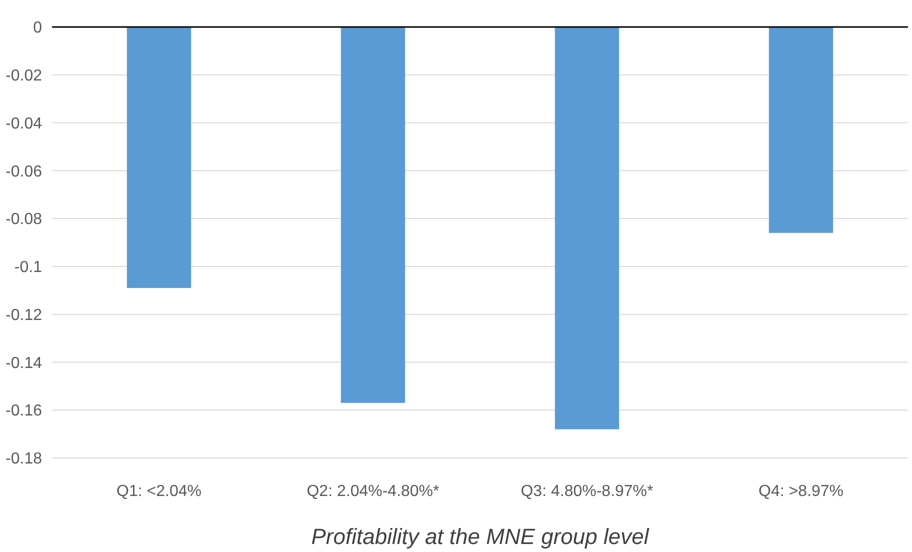  What do you see at coordinates (159, 491) in the screenshot?
I see `x-tick-label: Q1: <2.04%` at bounding box center [159, 491].